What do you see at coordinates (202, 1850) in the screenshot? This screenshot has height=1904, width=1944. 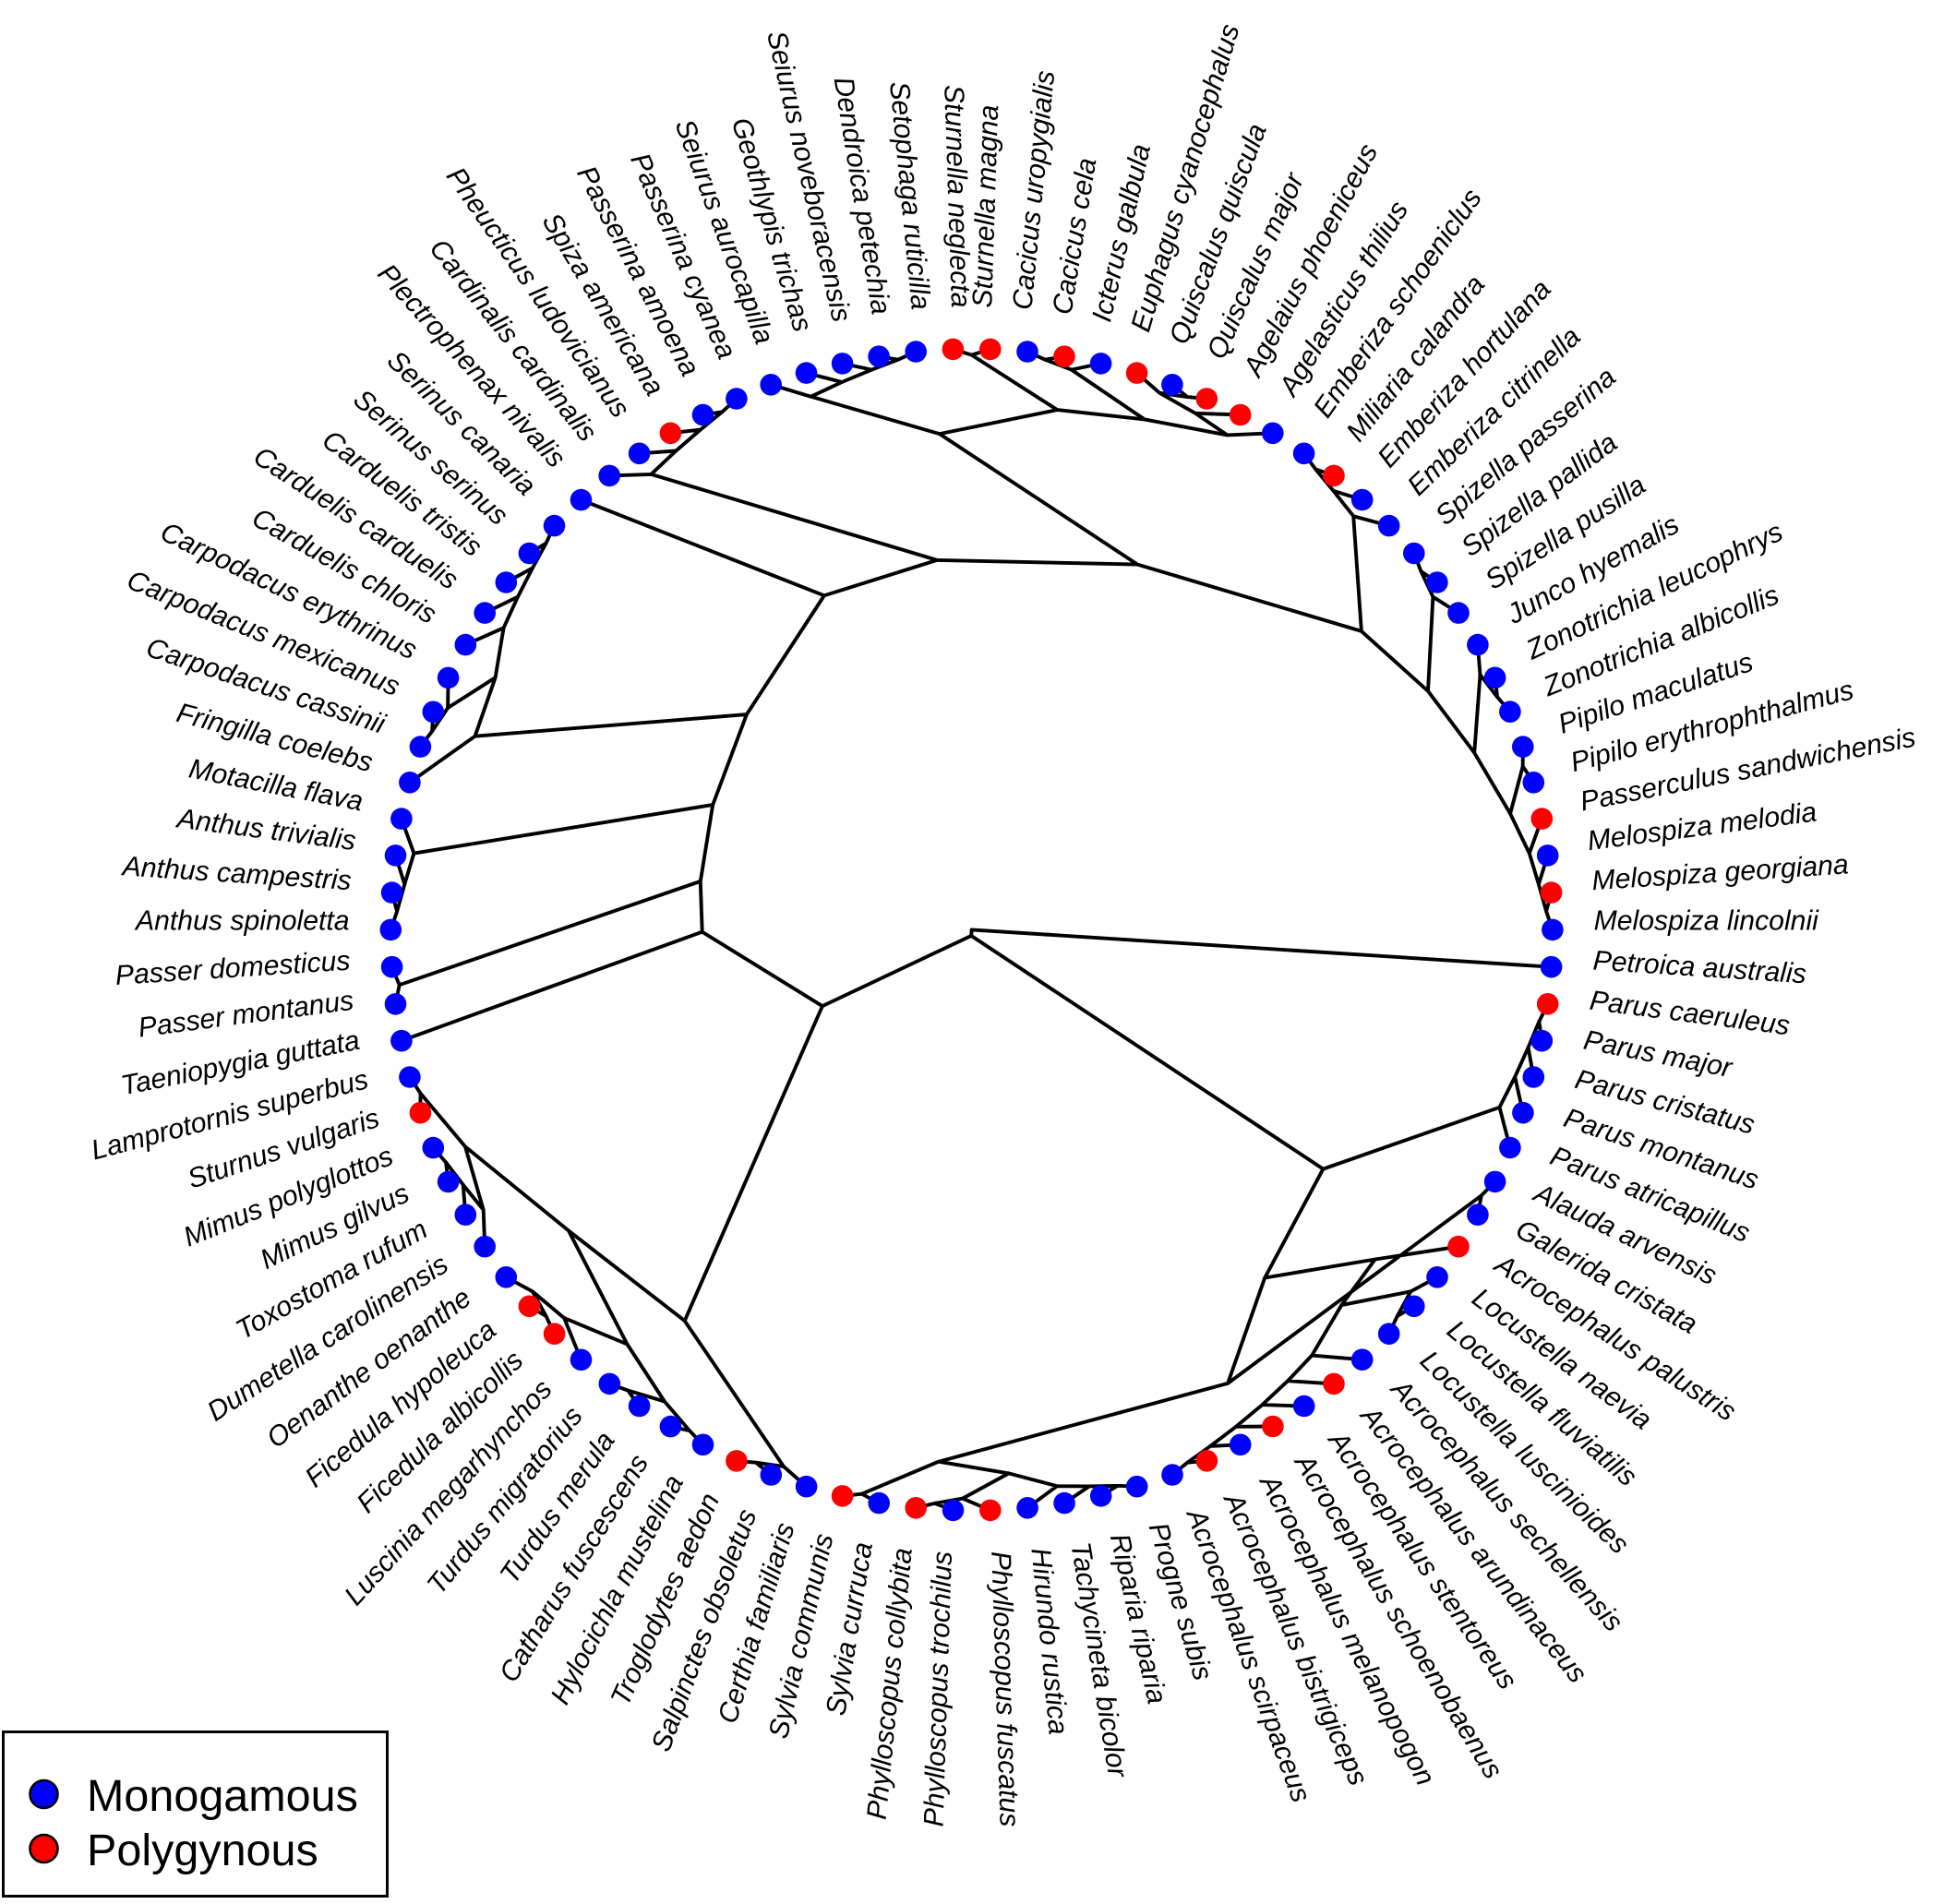 I see `svg-text: Polygynous` at bounding box center [202, 1850].